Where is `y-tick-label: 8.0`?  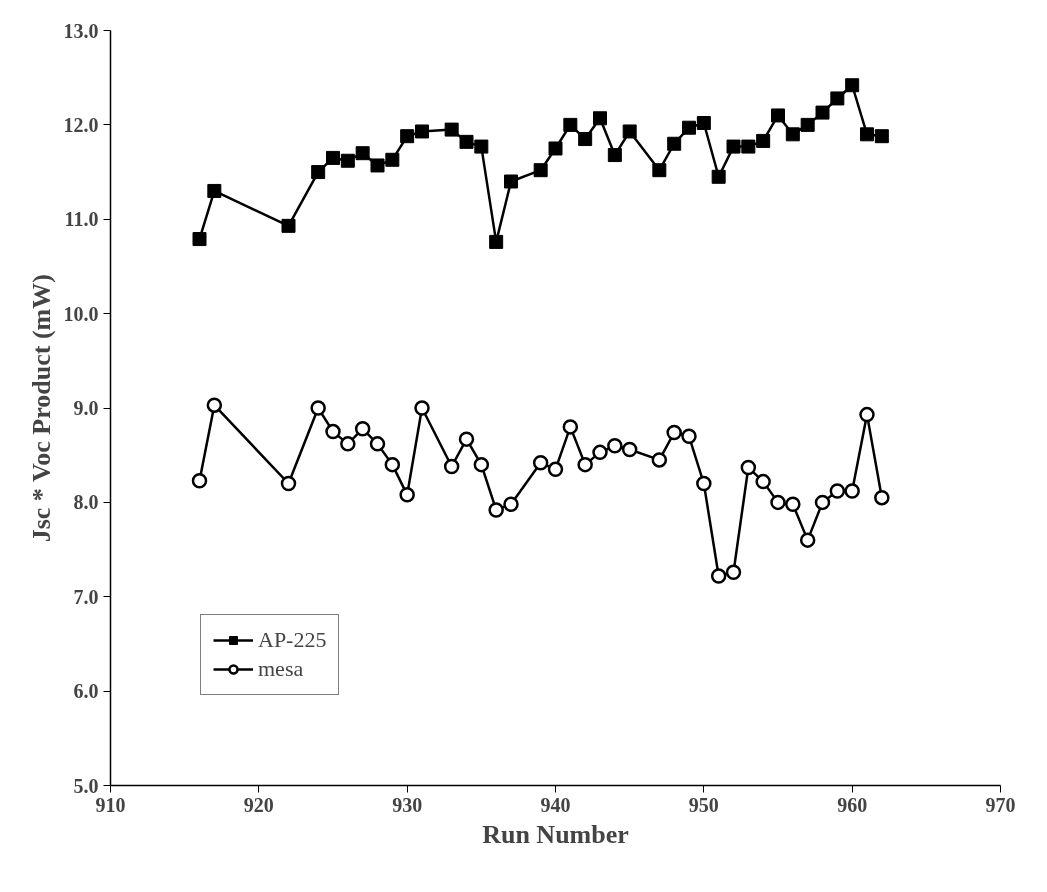
y-tick-label: 8.0 is located at coordinates (86, 502).